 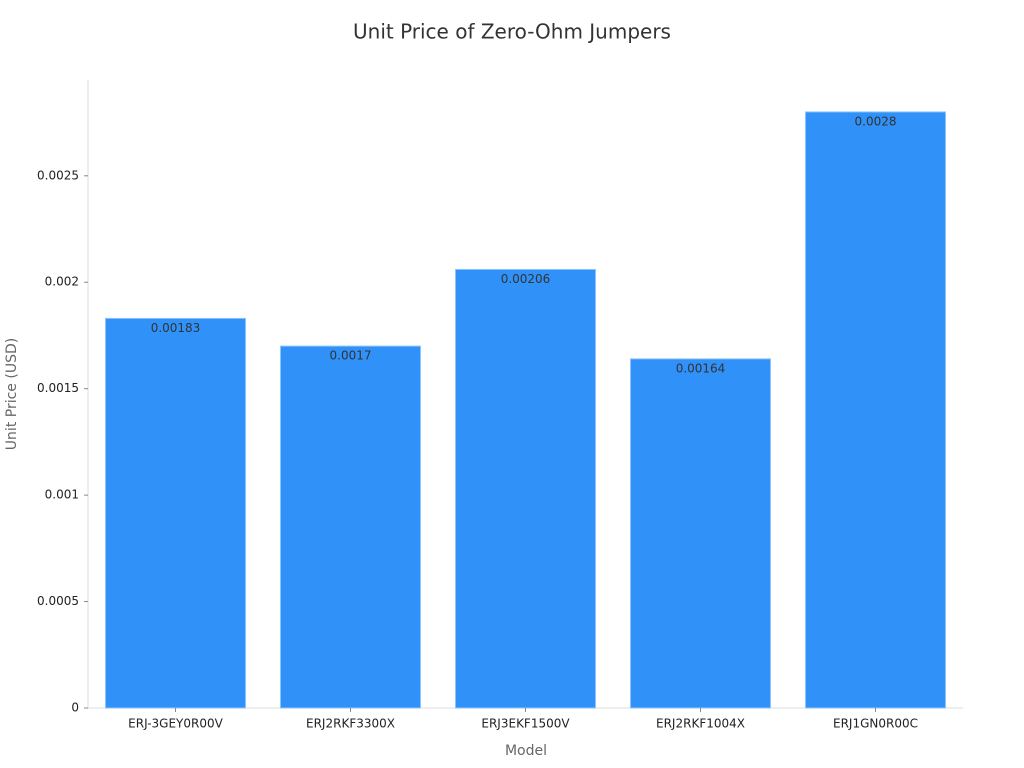 I want to click on x-tick-label: ERJ3EKF1500V, so click(x=525, y=724).